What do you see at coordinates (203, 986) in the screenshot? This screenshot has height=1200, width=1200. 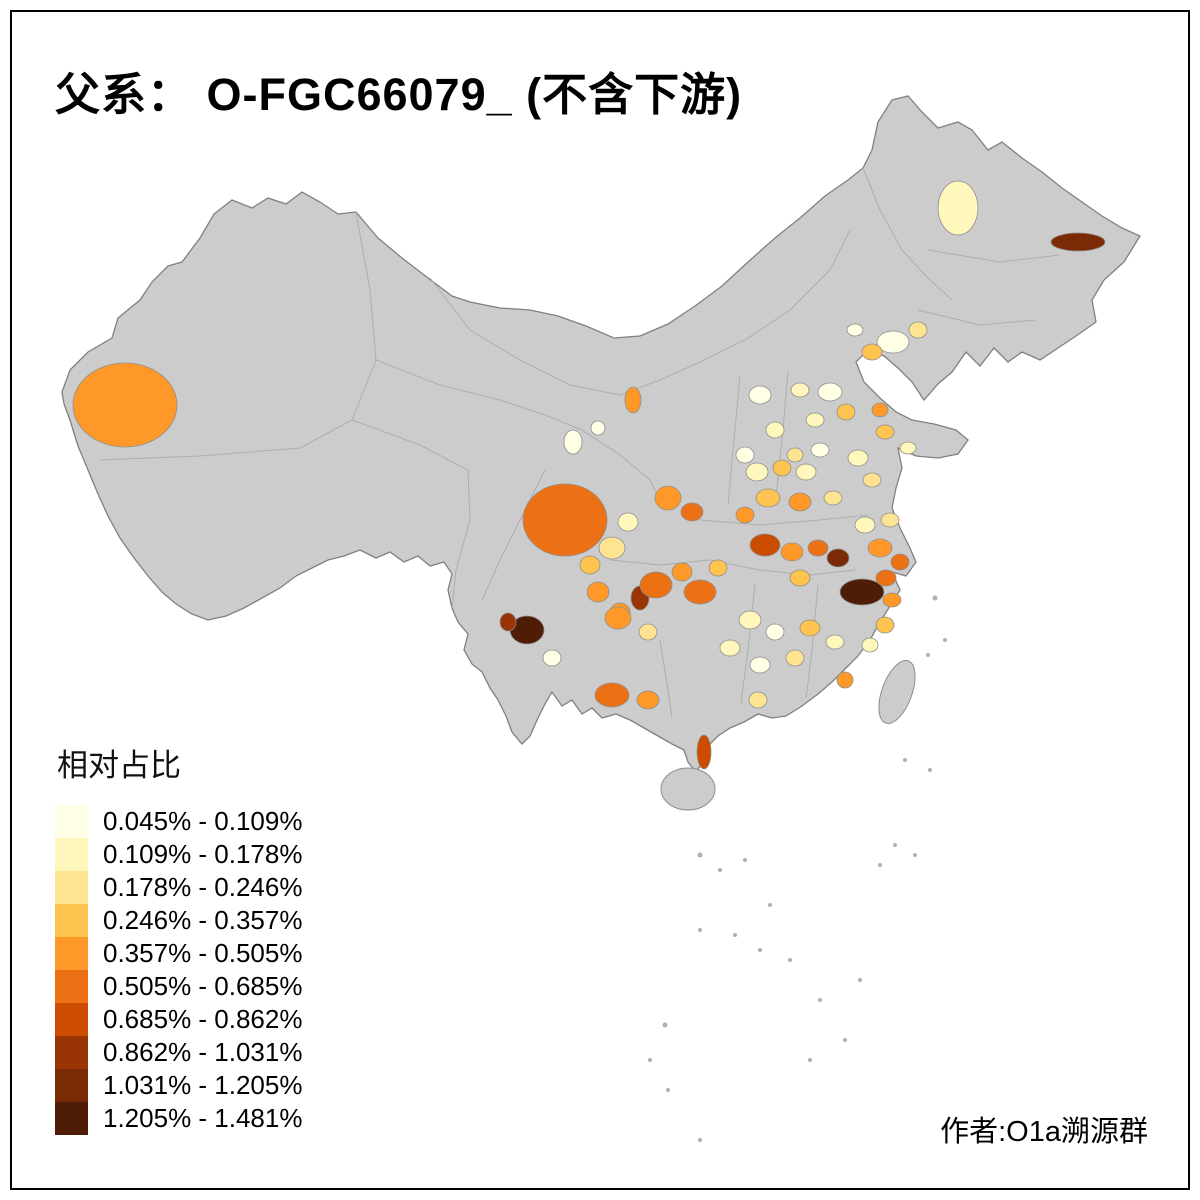 I see `legend-label: 0.505% - 0.685%` at bounding box center [203, 986].